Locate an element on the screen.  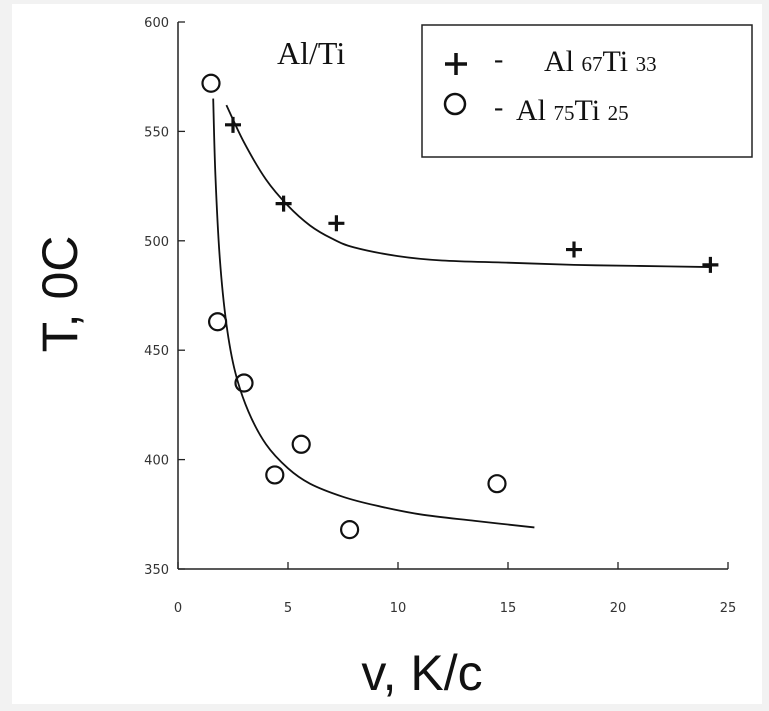
legend-label-1-el1: Al is located at coordinates (559, 61).